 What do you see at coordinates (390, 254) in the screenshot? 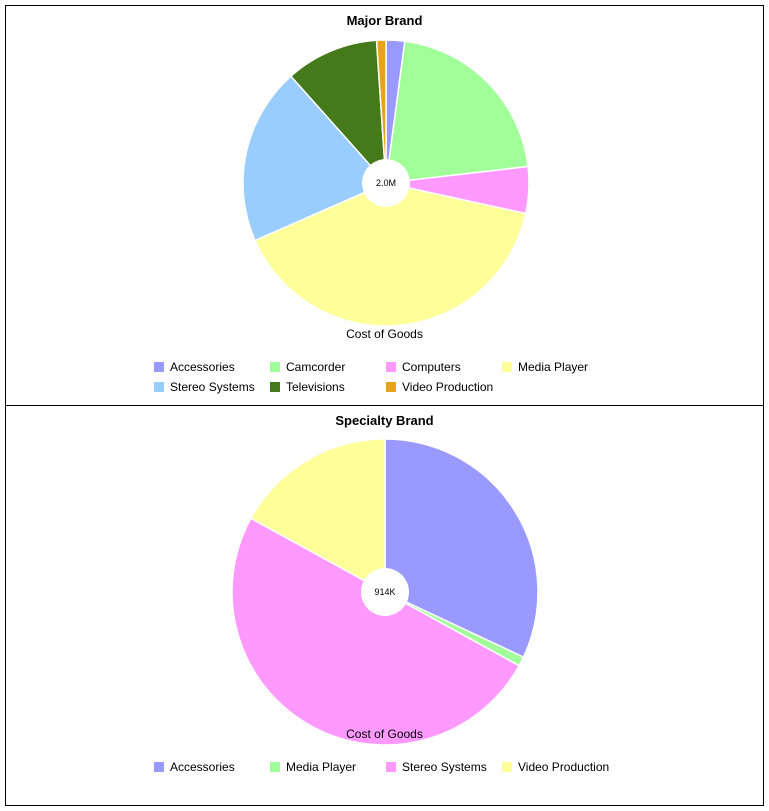
I see `pie-slice-media-player` at bounding box center [390, 254].